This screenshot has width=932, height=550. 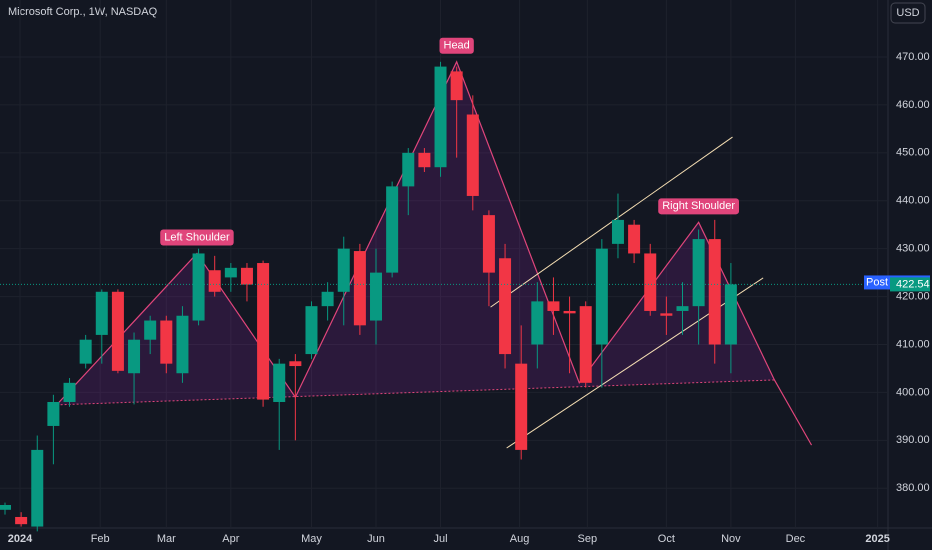 I want to click on annotation: Left Shoulder, so click(x=197, y=237).